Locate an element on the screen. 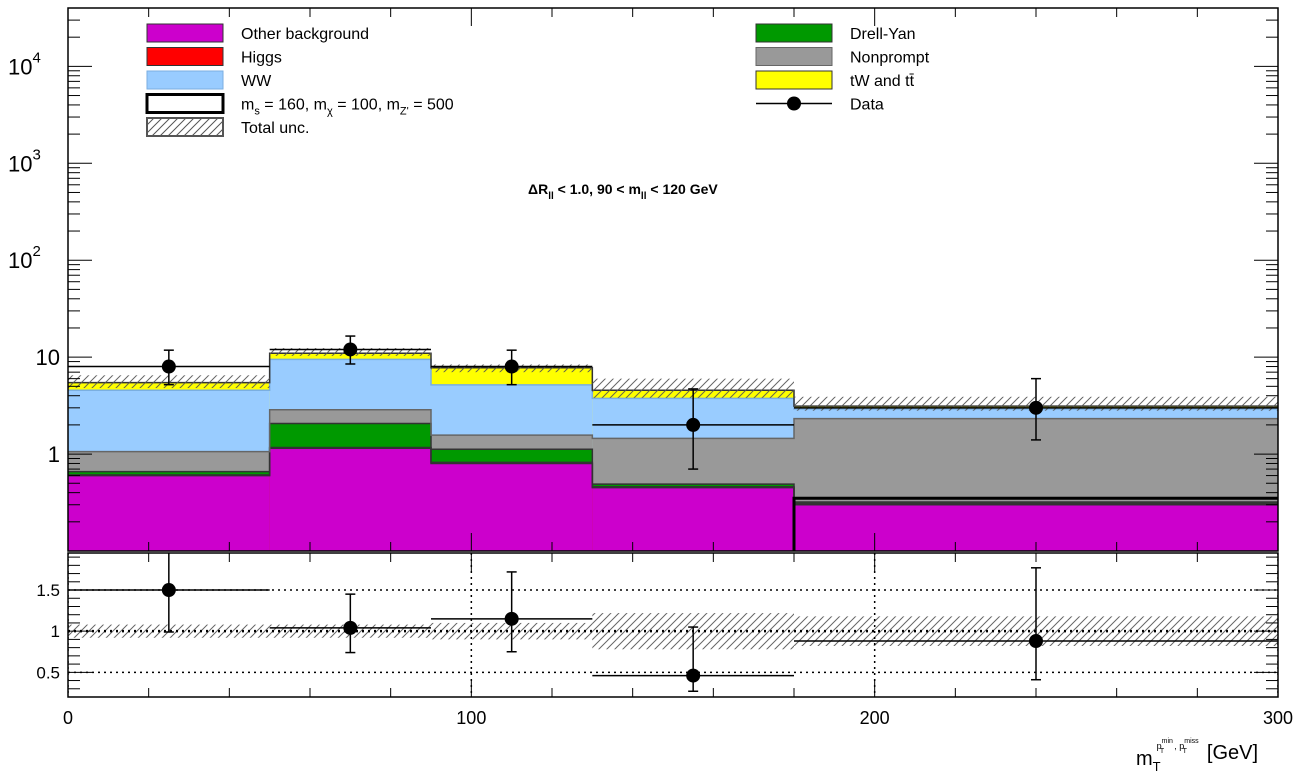 The image size is (1299, 775). y-tick-label-exp: 4 is located at coordinates (36, 57).